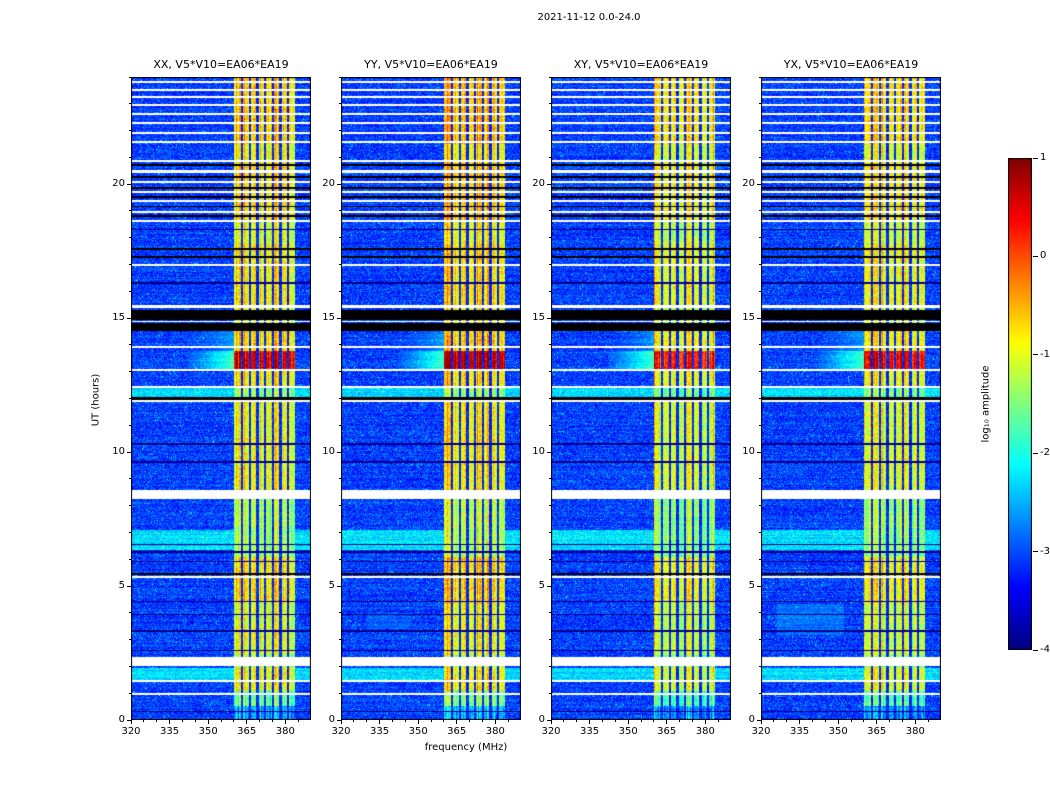 This screenshot has height=800, width=1050. I want to click on colorbar-tick-label: -1, so click(1045, 354).